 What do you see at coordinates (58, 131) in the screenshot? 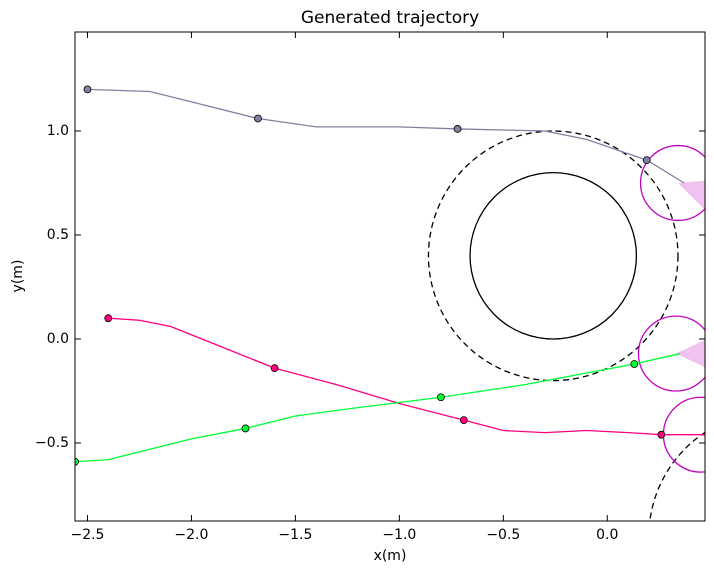
I see `y-tick-label: 1.0` at bounding box center [58, 131].